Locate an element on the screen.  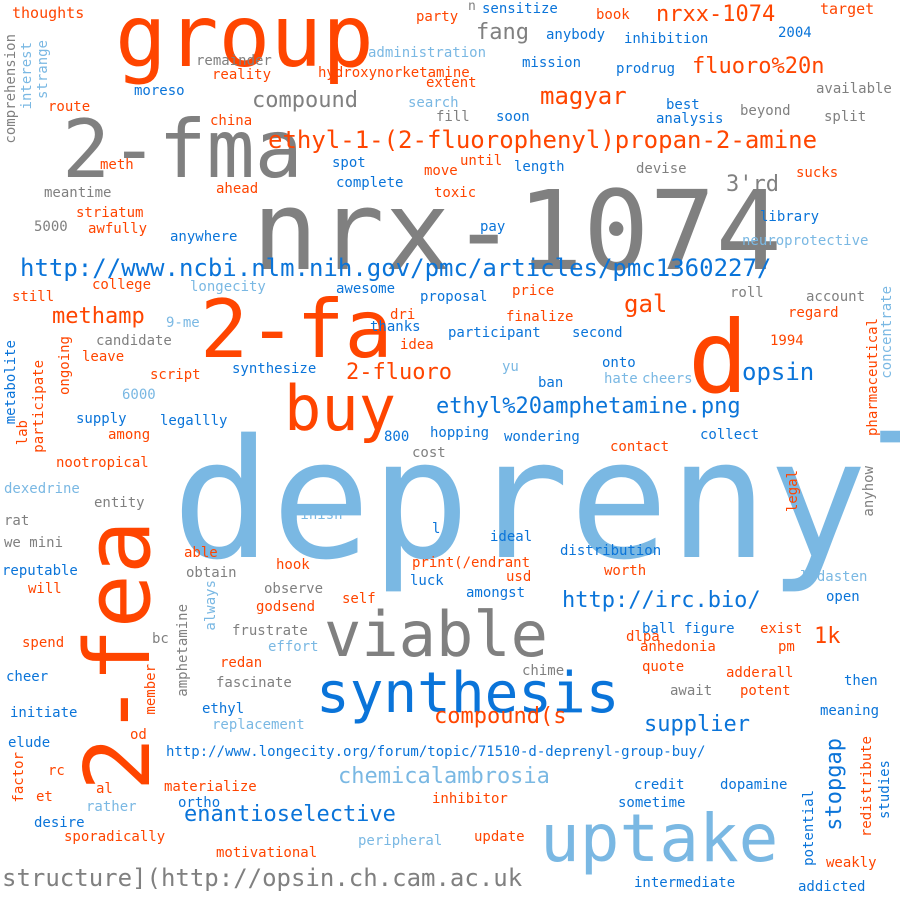
word-cloud-term: will is located at coordinates (45, 589).